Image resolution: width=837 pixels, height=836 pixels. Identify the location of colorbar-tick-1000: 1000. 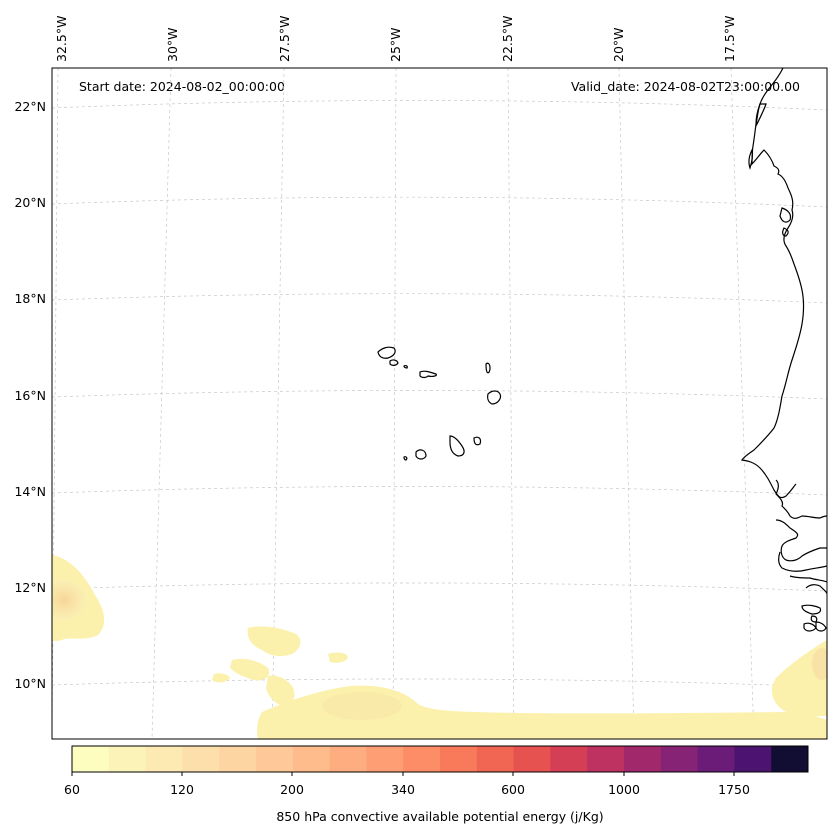
(624, 789).